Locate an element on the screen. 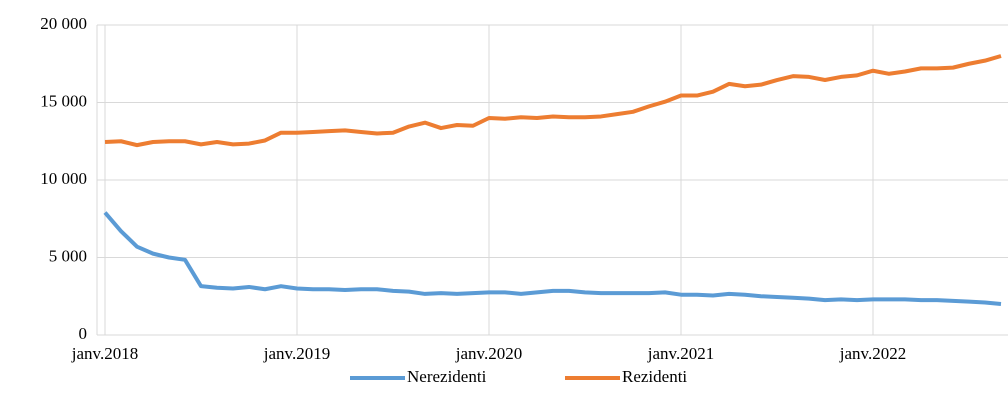 The height and width of the screenshot is (410, 1008). y-tick-label: 20 000 is located at coordinates (63, 23).